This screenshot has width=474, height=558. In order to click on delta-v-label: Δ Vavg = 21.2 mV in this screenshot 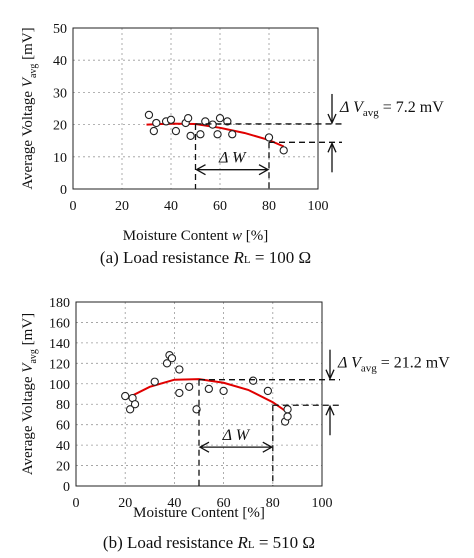, I will do `click(393, 365)`.